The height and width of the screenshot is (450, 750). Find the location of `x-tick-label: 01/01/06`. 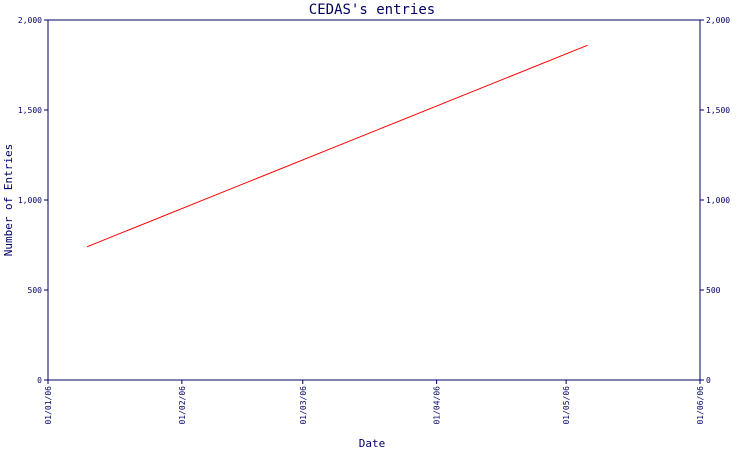

x-tick-label: 01/01/06 is located at coordinates (48, 405).